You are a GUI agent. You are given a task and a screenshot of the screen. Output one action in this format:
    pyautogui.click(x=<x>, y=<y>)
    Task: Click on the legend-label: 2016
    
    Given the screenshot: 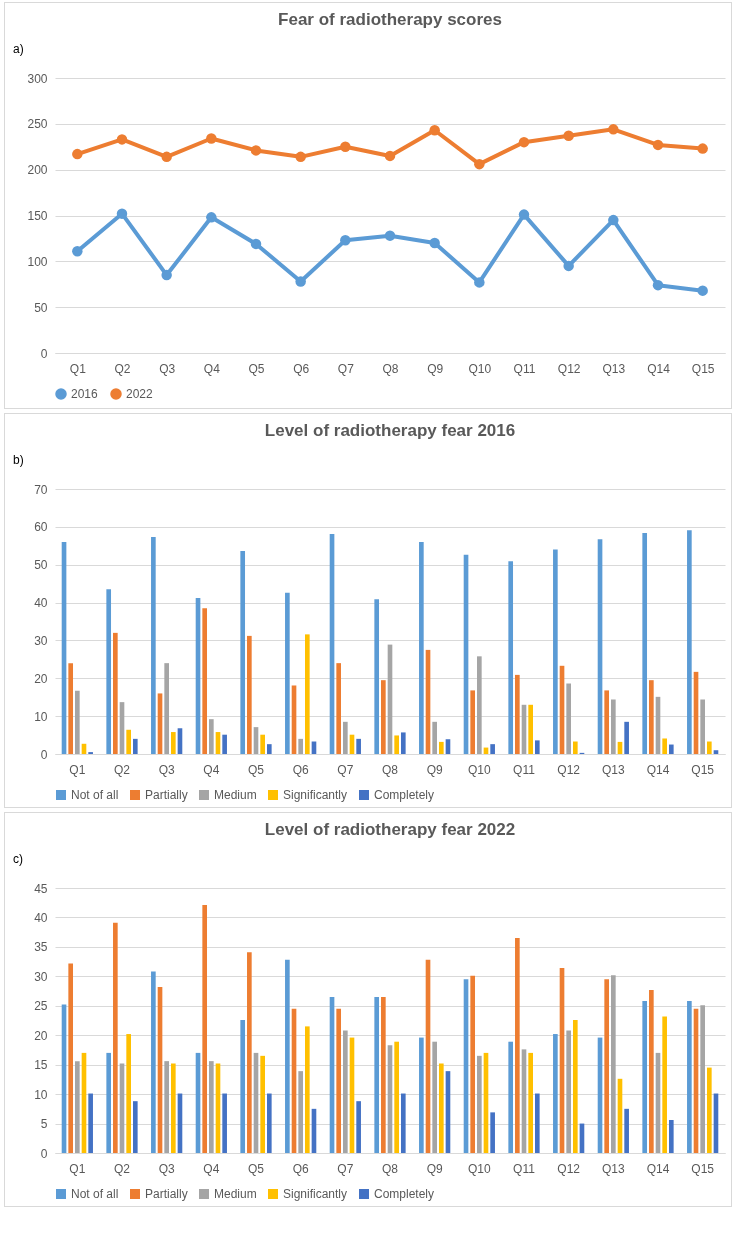 What is the action you would take?
    pyautogui.click(x=85, y=394)
    